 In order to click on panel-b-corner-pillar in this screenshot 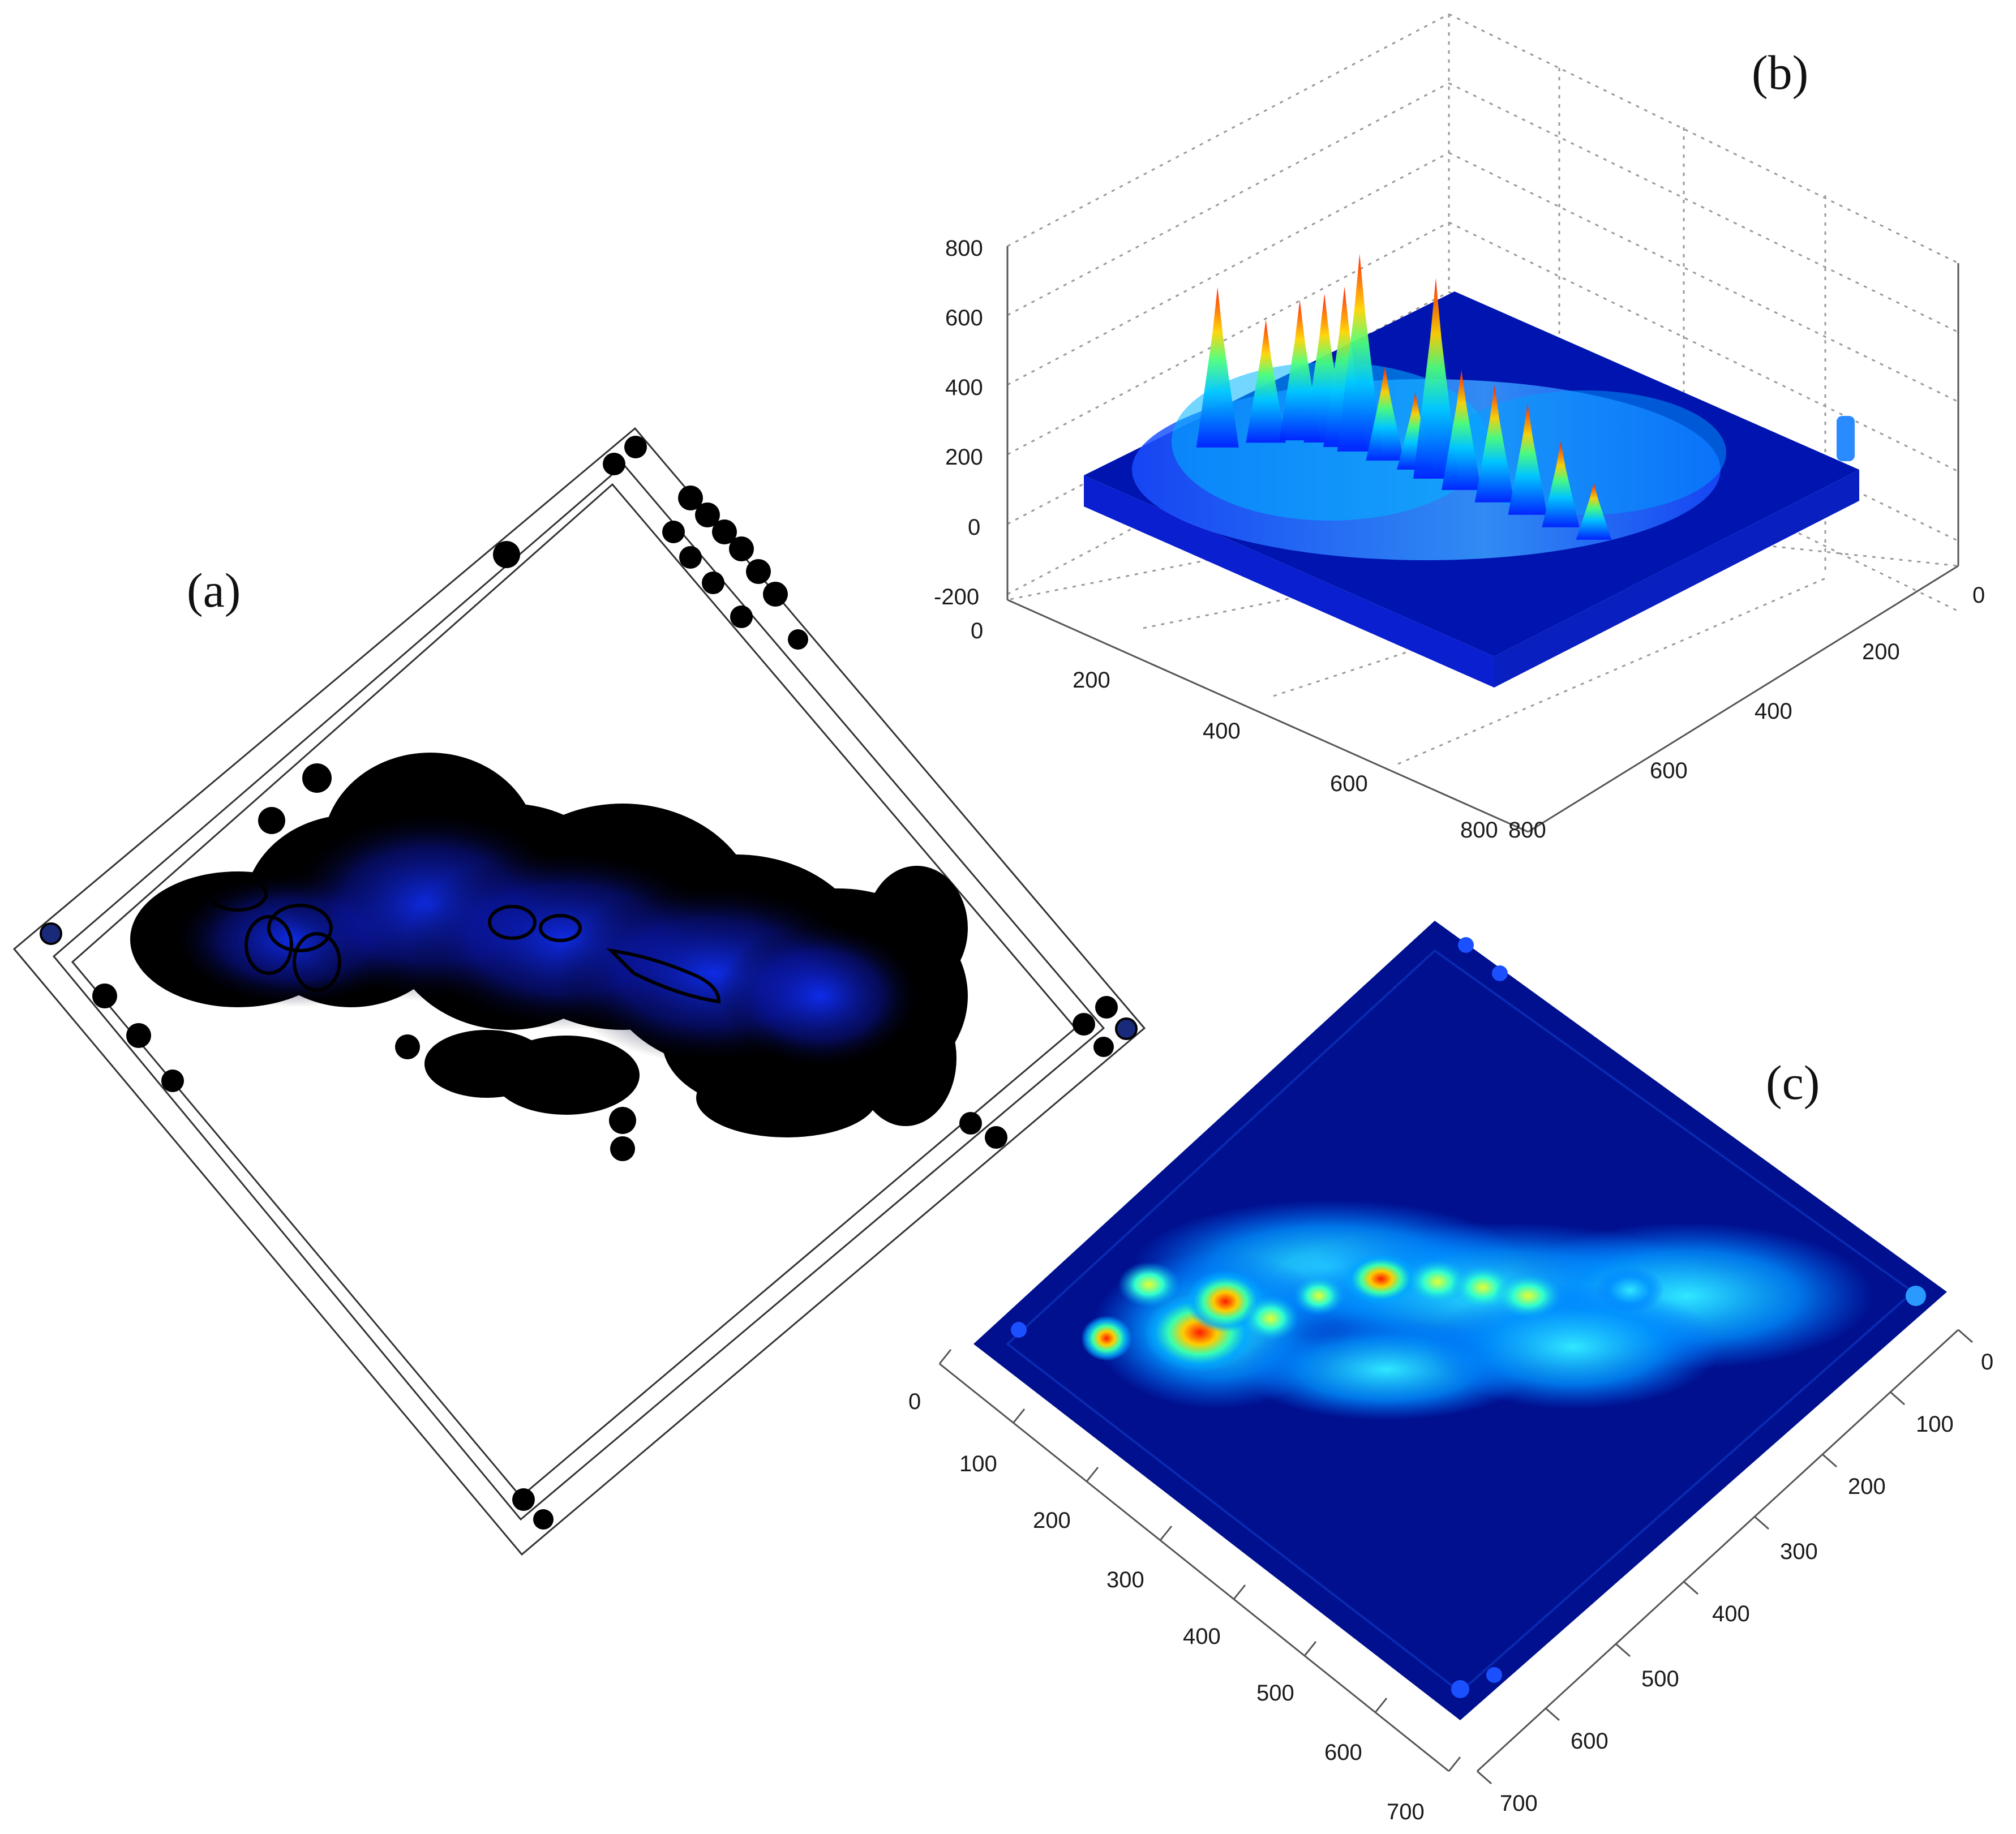, I will do `click(1846, 438)`.